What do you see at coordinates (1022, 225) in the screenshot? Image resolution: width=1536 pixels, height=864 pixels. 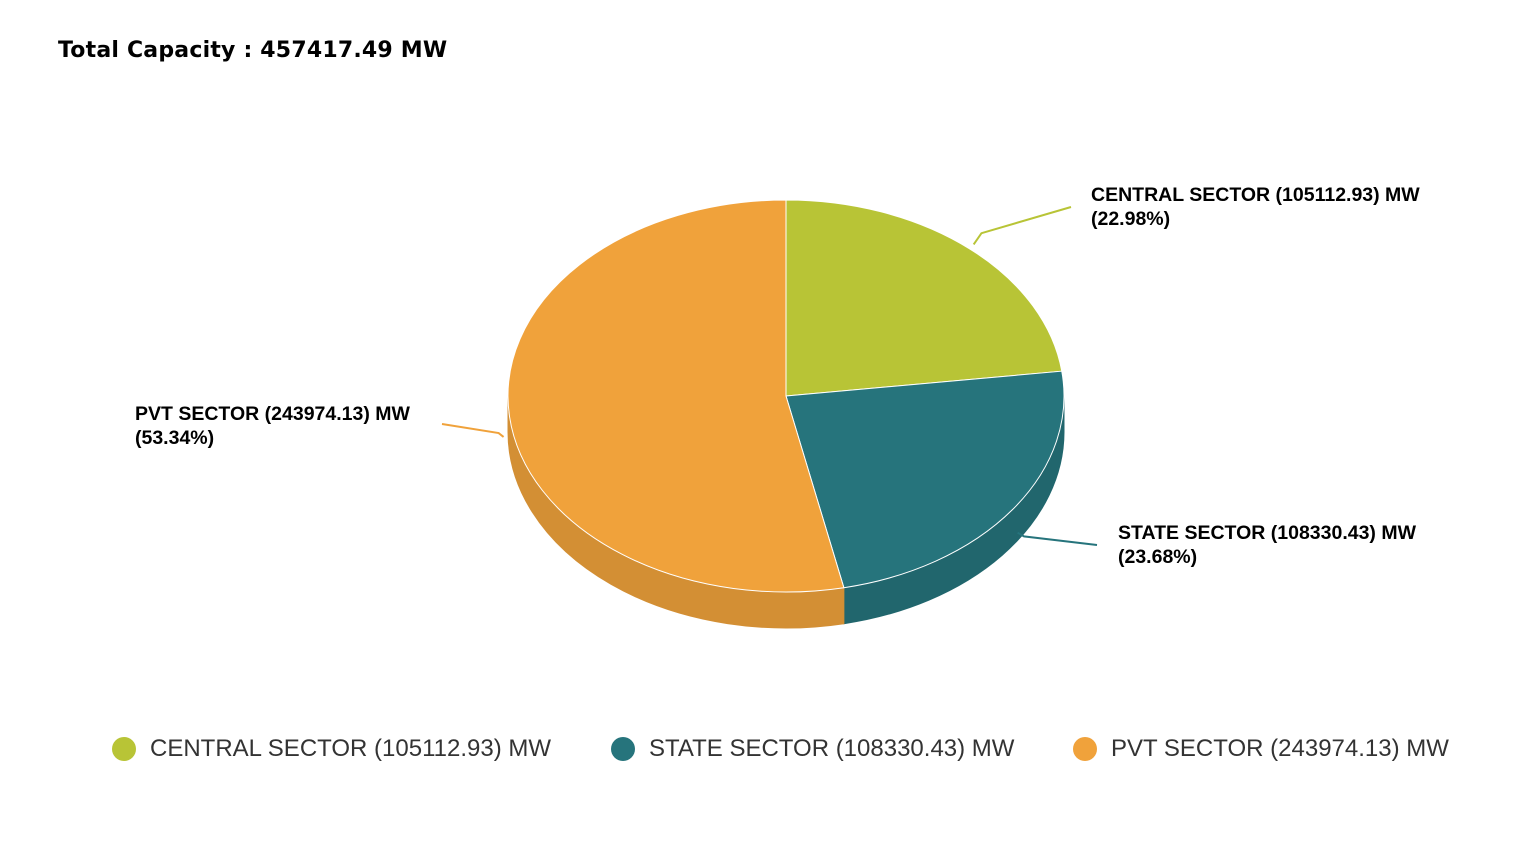 I see `connector-central` at bounding box center [1022, 225].